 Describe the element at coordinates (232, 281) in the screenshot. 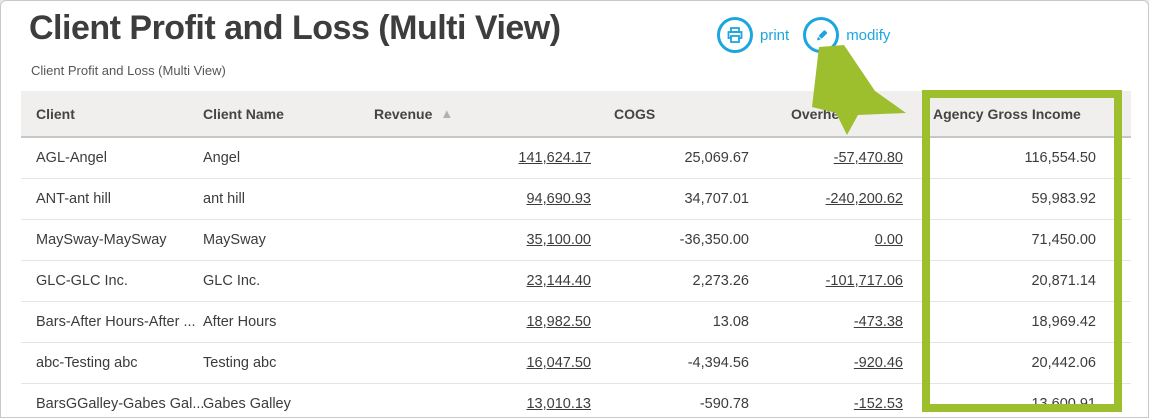

I see `client_name-value: GLC Inc.` at that location.